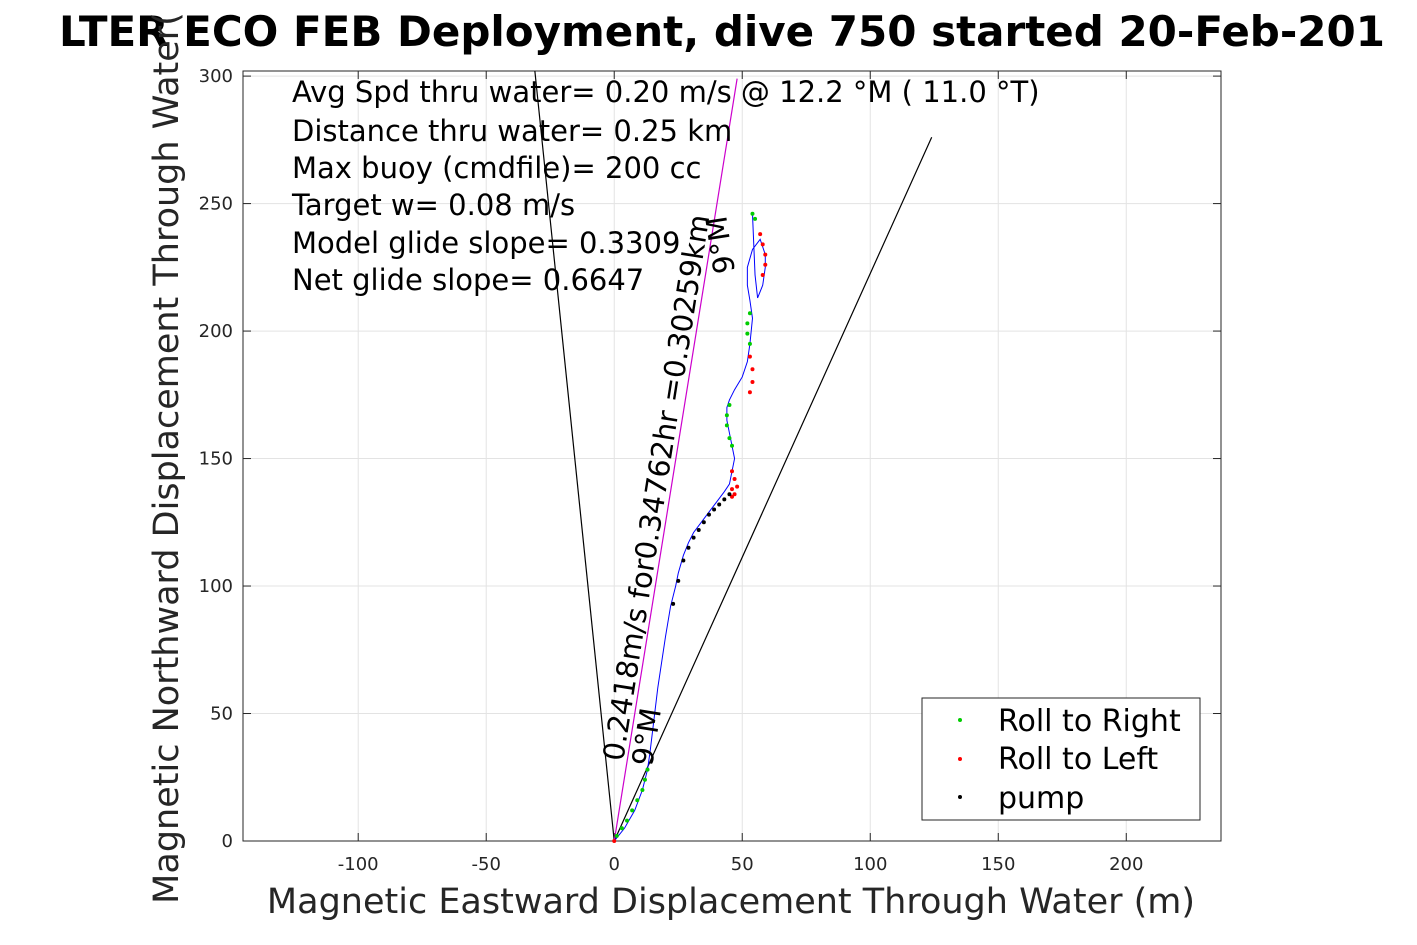 Image resolution: width=1417 pixels, height=945 pixels. What do you see at coordinates (1089, 721) in the screenshot?
I see `legend-label-roll-to-right: Roll to Right` at bounding box center [1089, 721].